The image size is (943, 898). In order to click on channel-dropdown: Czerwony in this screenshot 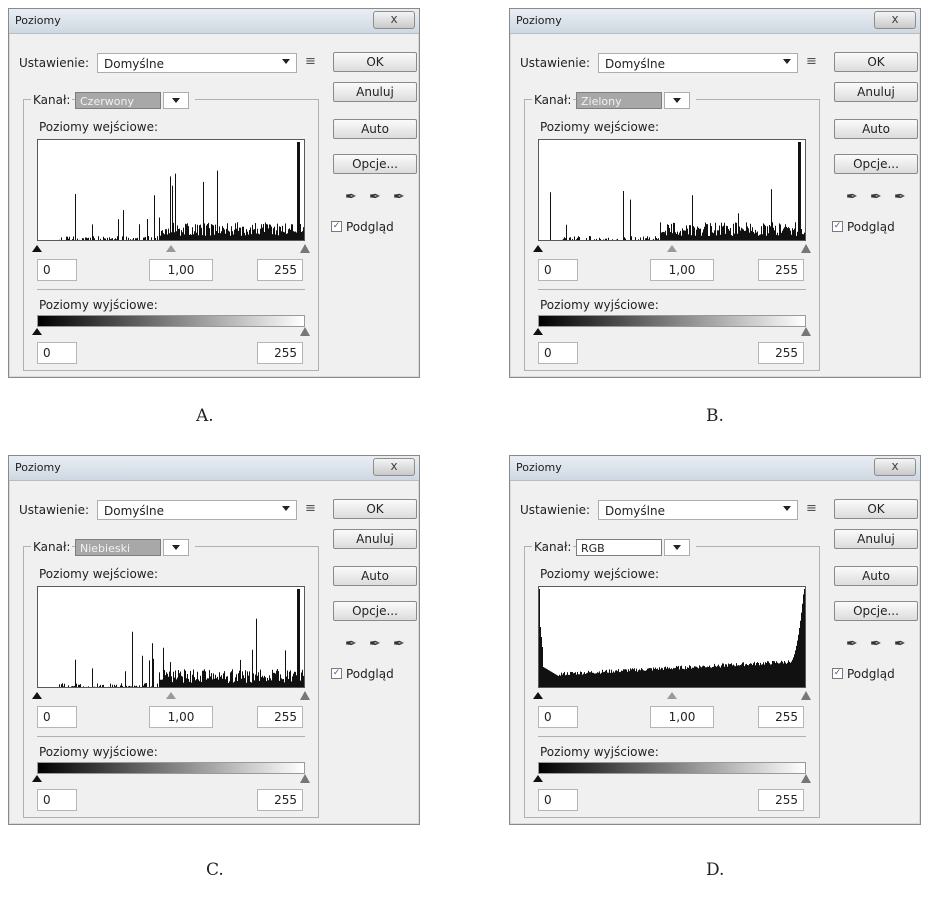, I will do `click(135, 101)`.